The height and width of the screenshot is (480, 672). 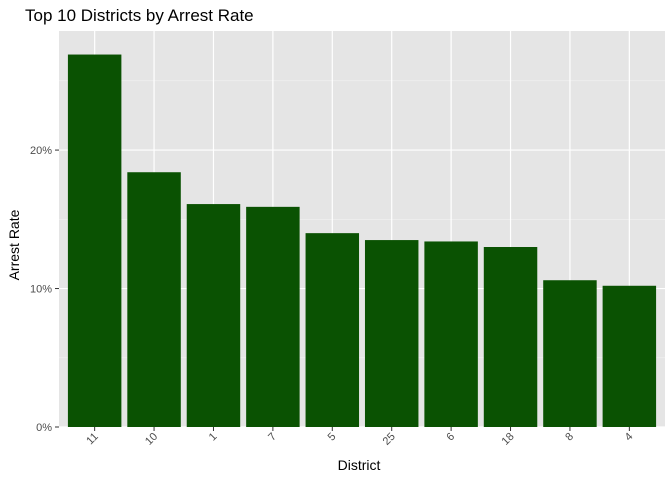 I want to click on x-tick-label: 11, so click(x=92, y=439).